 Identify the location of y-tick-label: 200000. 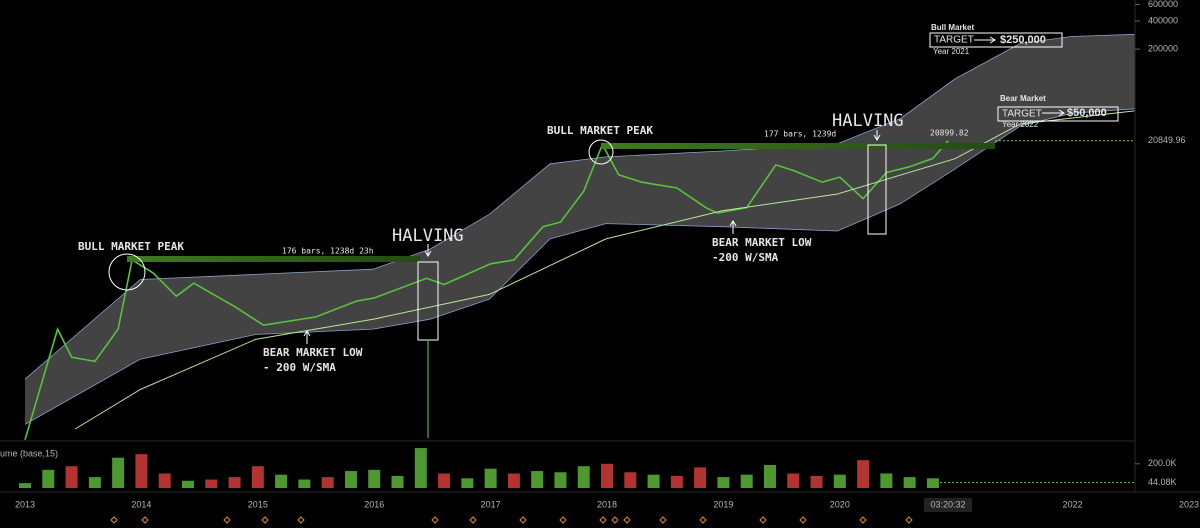
(1163, 48).